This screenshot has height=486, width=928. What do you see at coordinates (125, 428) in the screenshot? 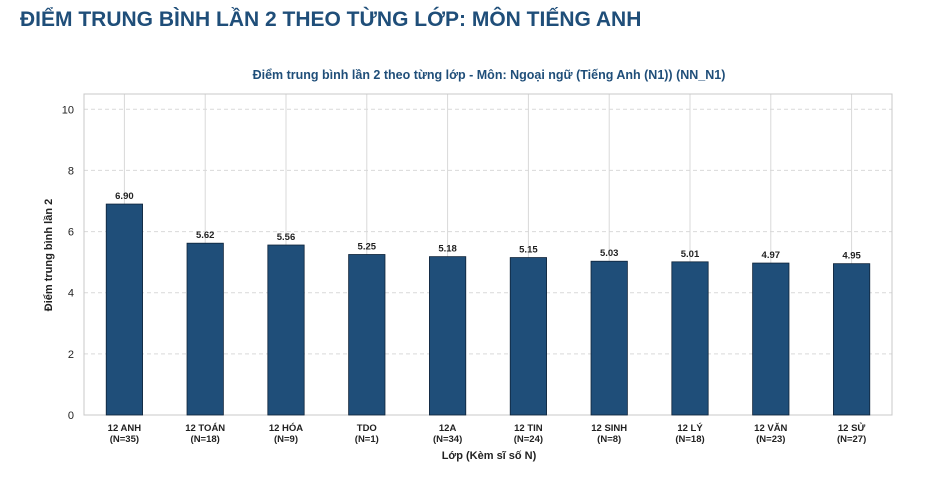
I see `x-tick-label: 12 ANH` at bounding box center [125, 428].